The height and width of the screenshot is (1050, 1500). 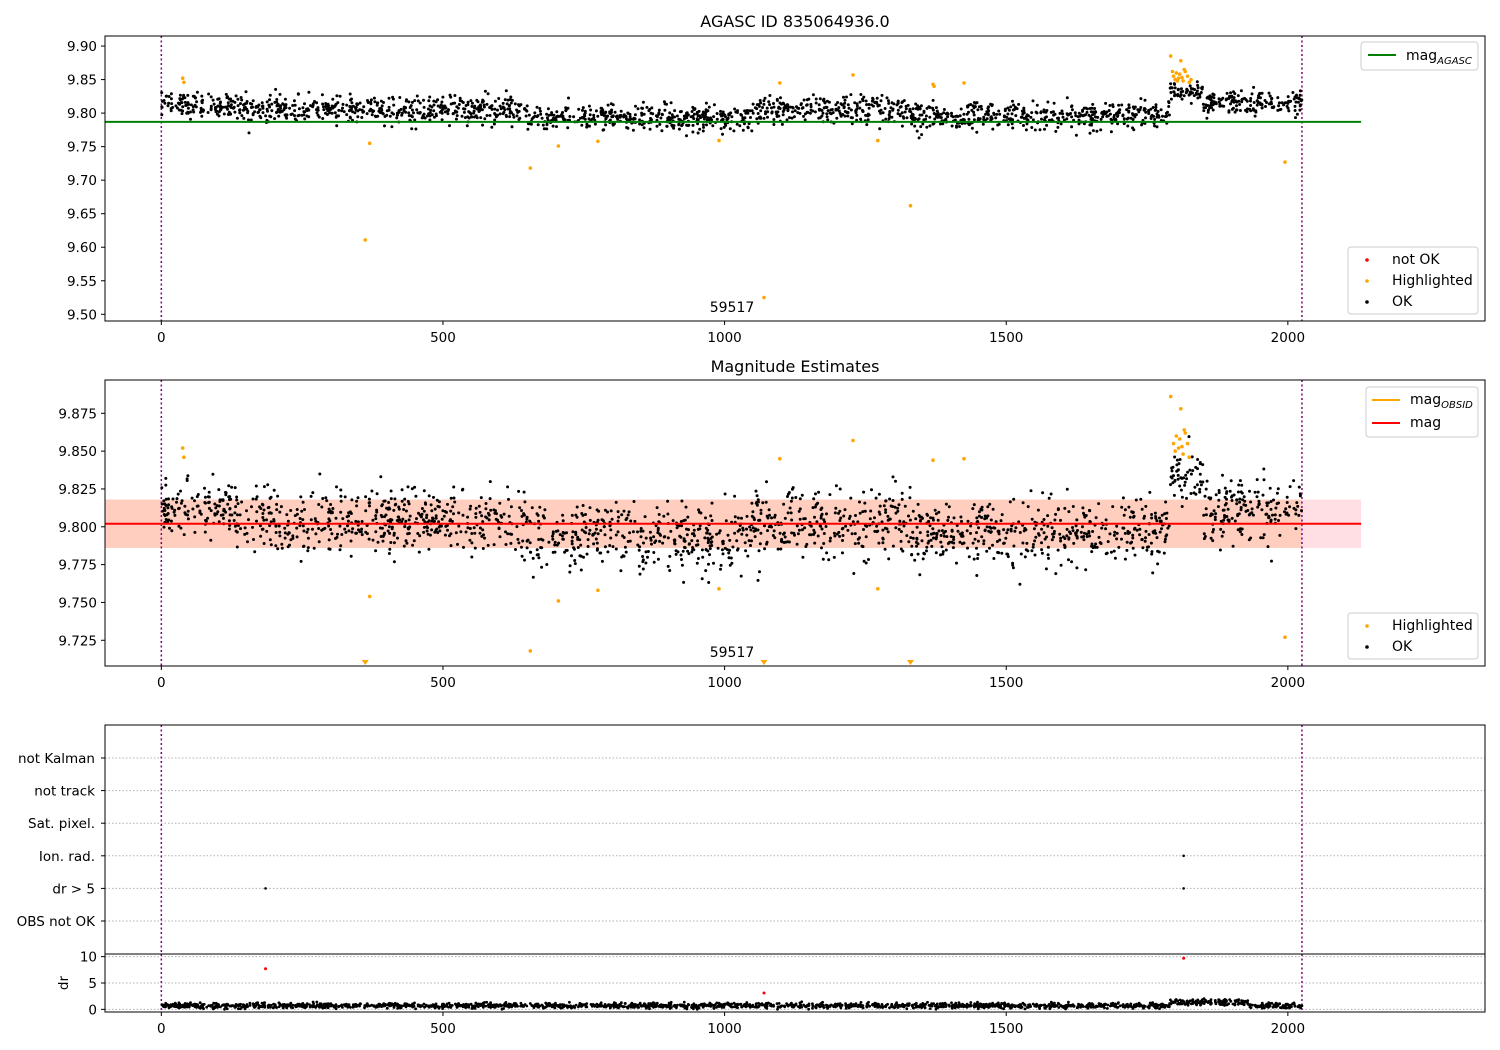 What do you see at coordinates (1183, 888) in the screenshot?
I see `flags-point` at bounding box center [1183, 888].